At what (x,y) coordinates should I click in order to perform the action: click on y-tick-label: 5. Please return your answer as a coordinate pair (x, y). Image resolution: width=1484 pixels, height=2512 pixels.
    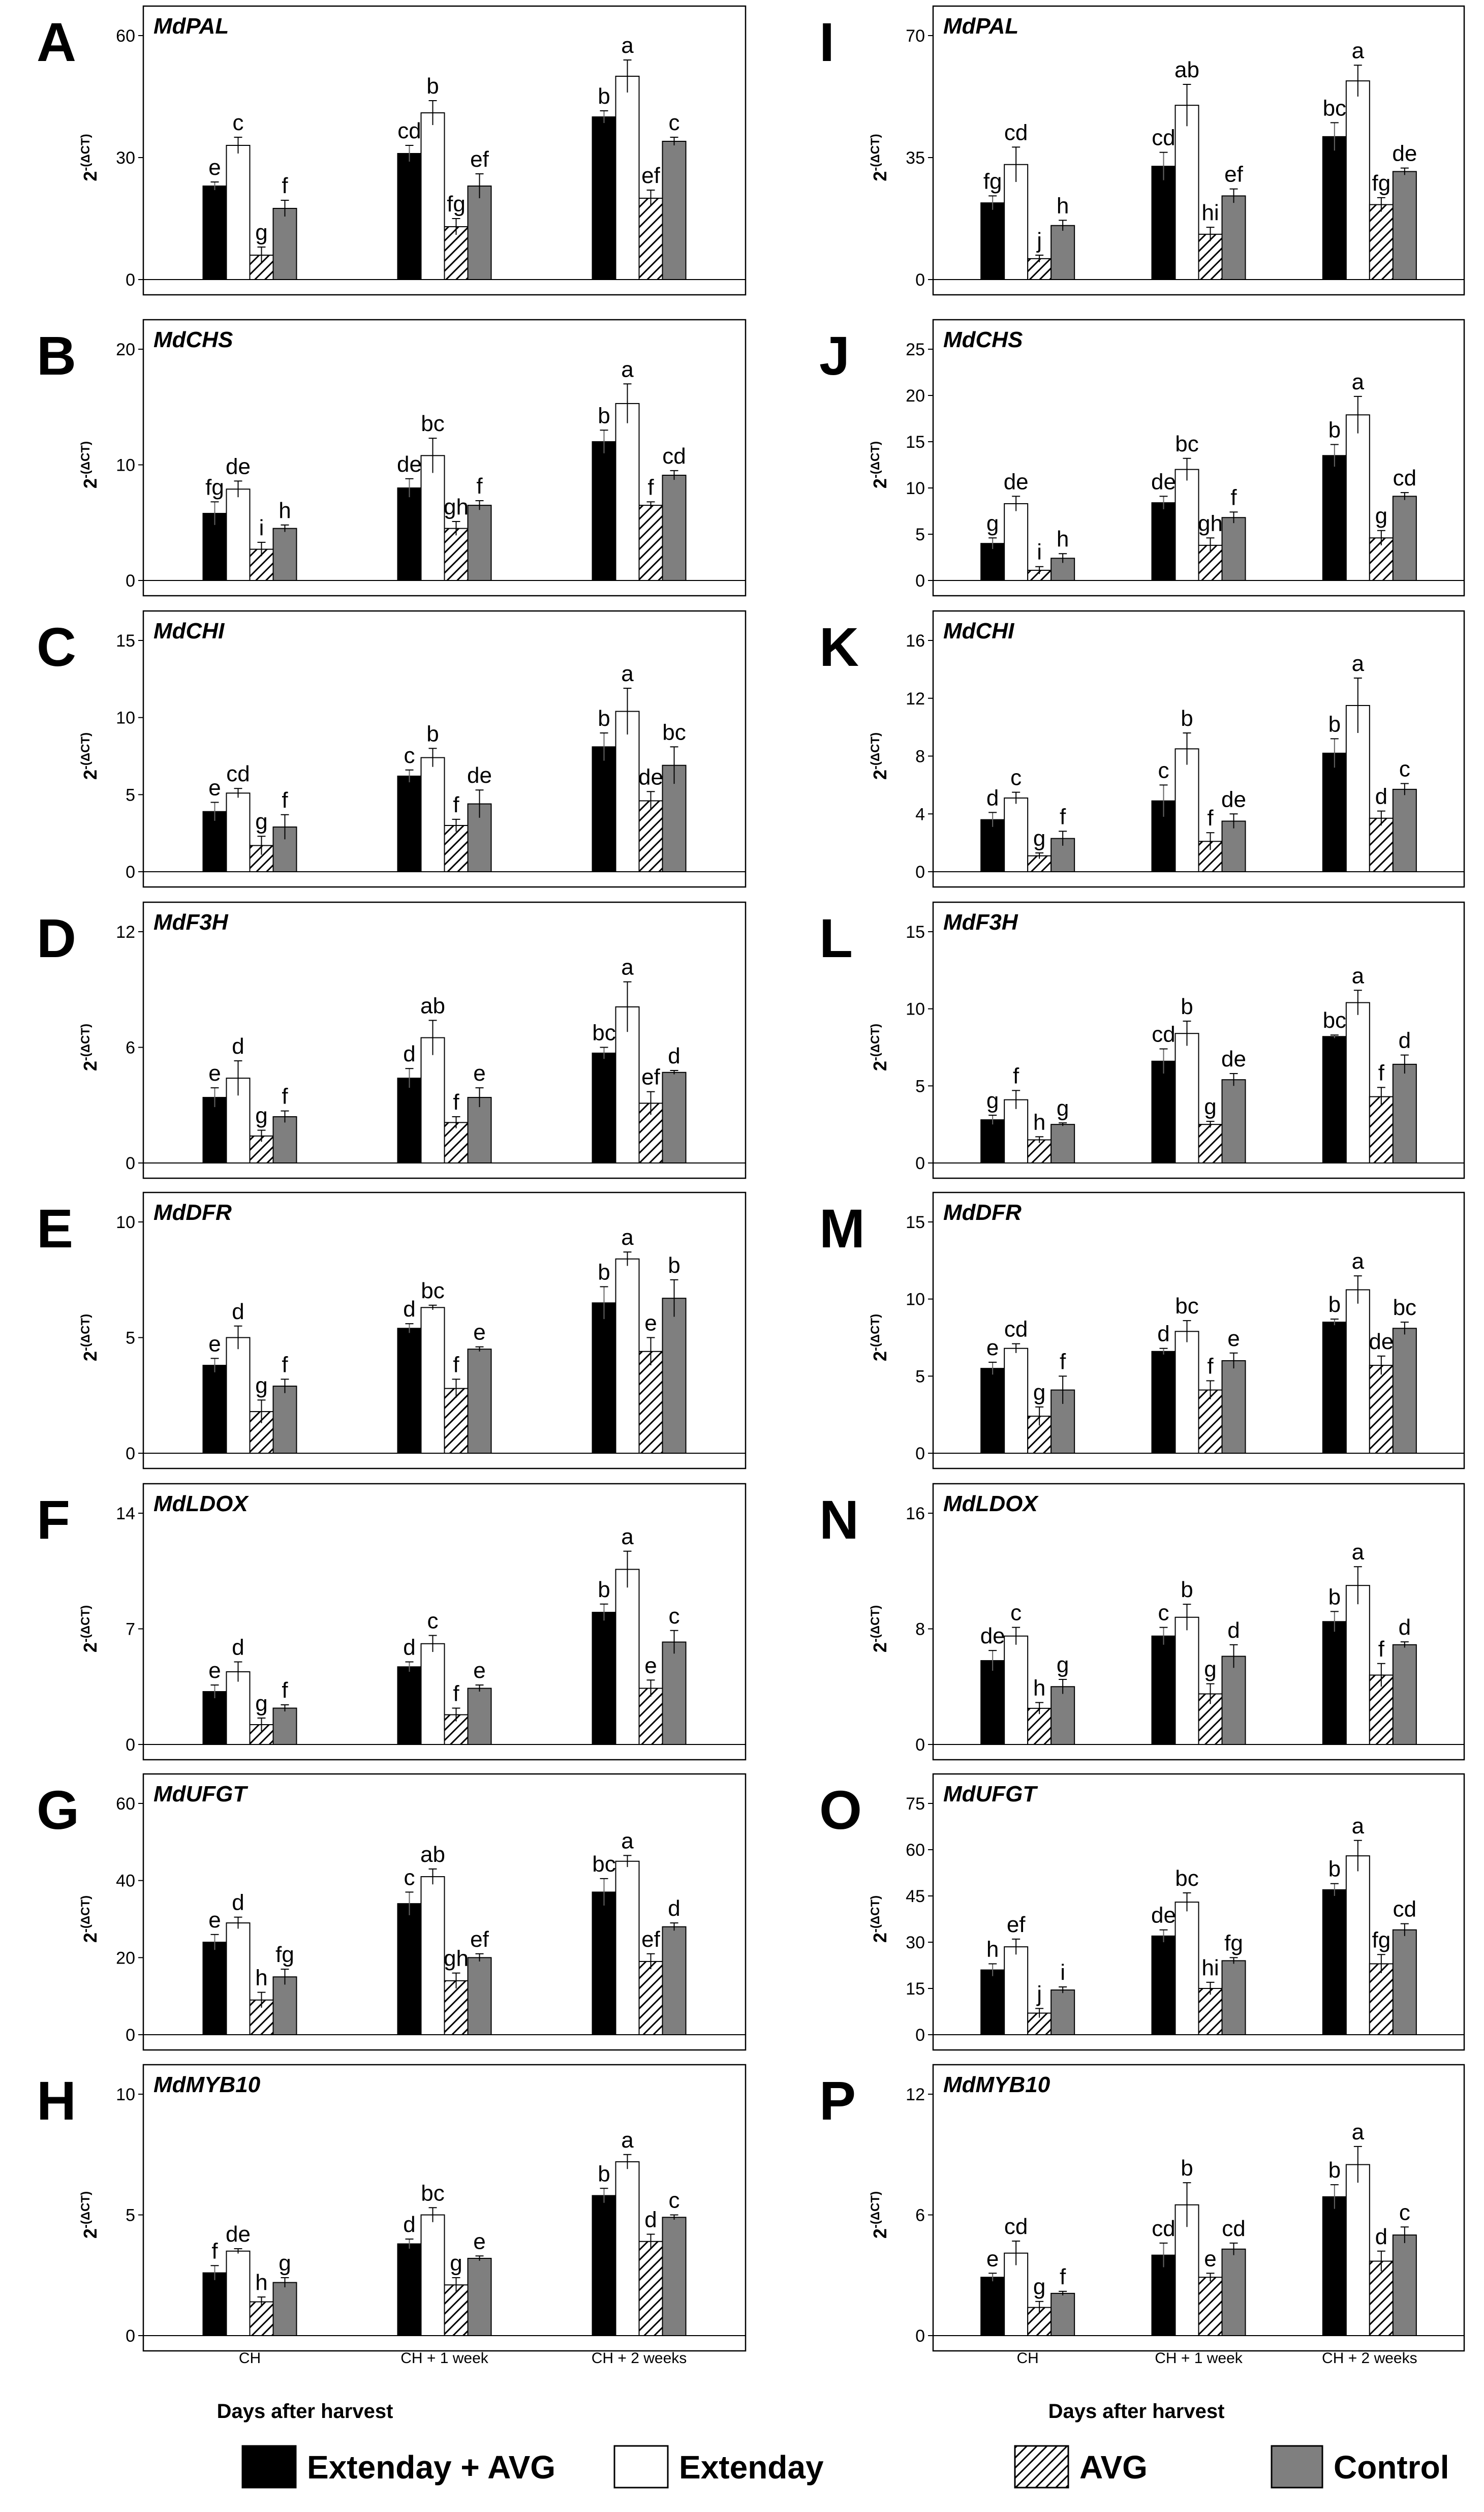
    Looking at the image, I should click on (130, 1338).